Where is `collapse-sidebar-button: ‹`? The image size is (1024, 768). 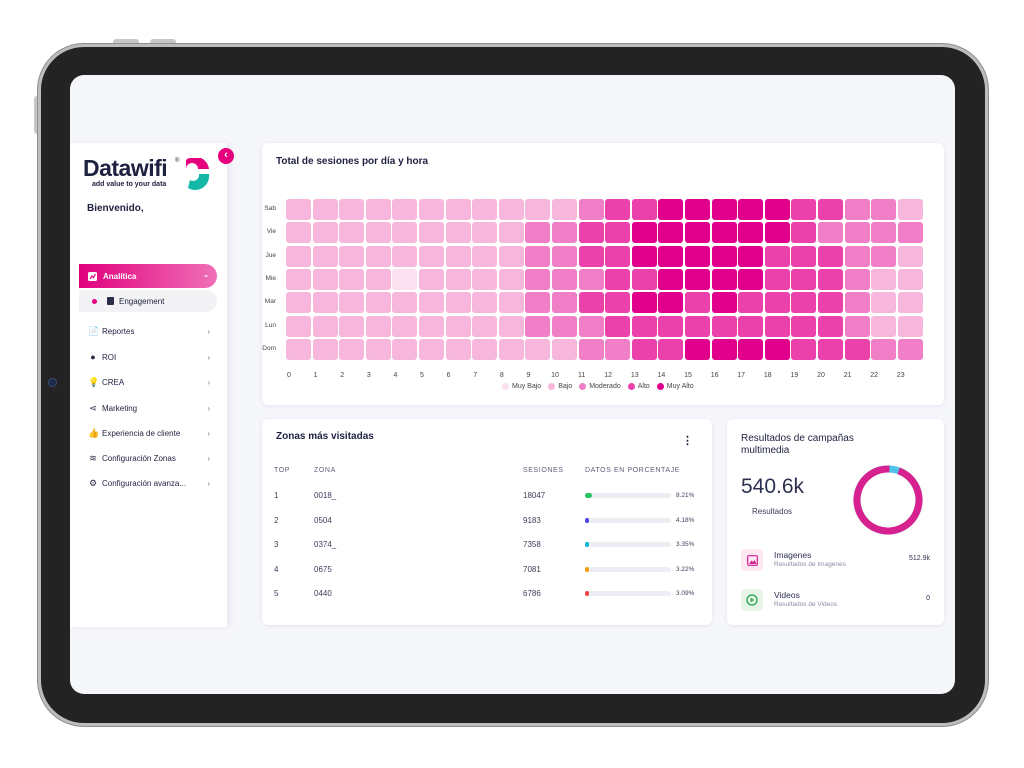 collapse-sidebar-button: ‹ is located at coordinates (226, 156).